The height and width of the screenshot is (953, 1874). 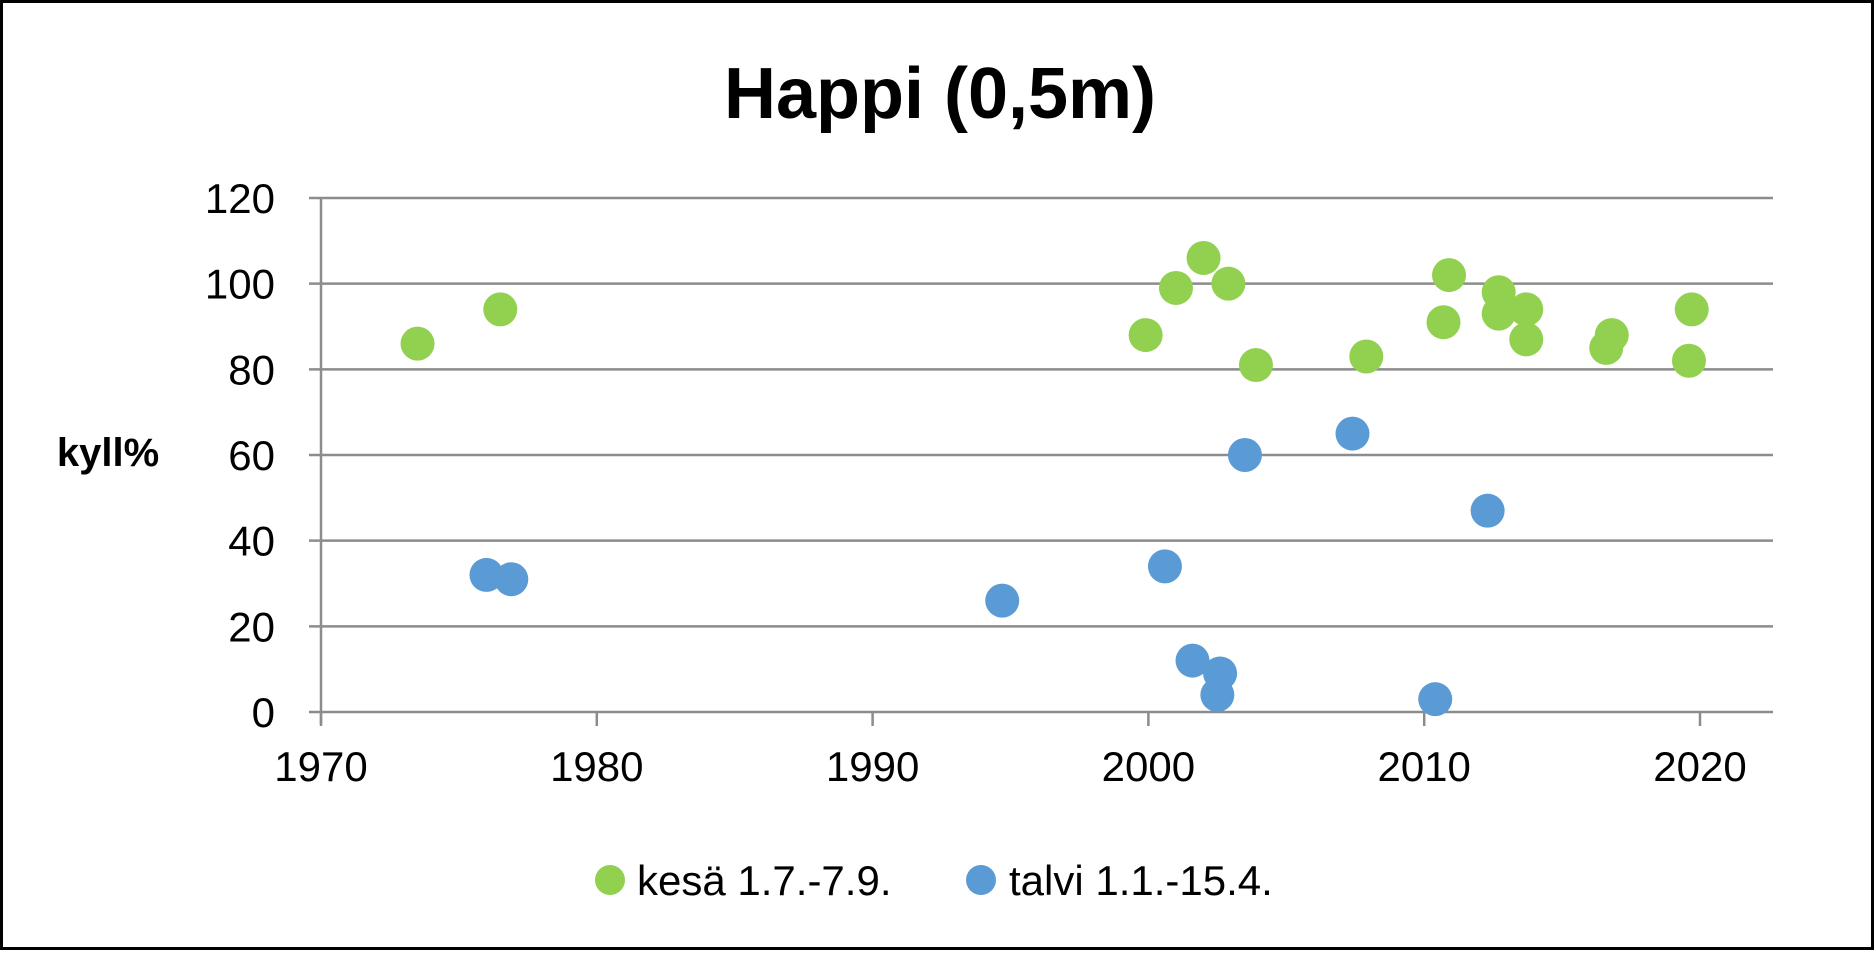 I want to click on legend: kesä 1.7.-7.9. talvi 1.1.-15.4., so click(x=934, y=880).